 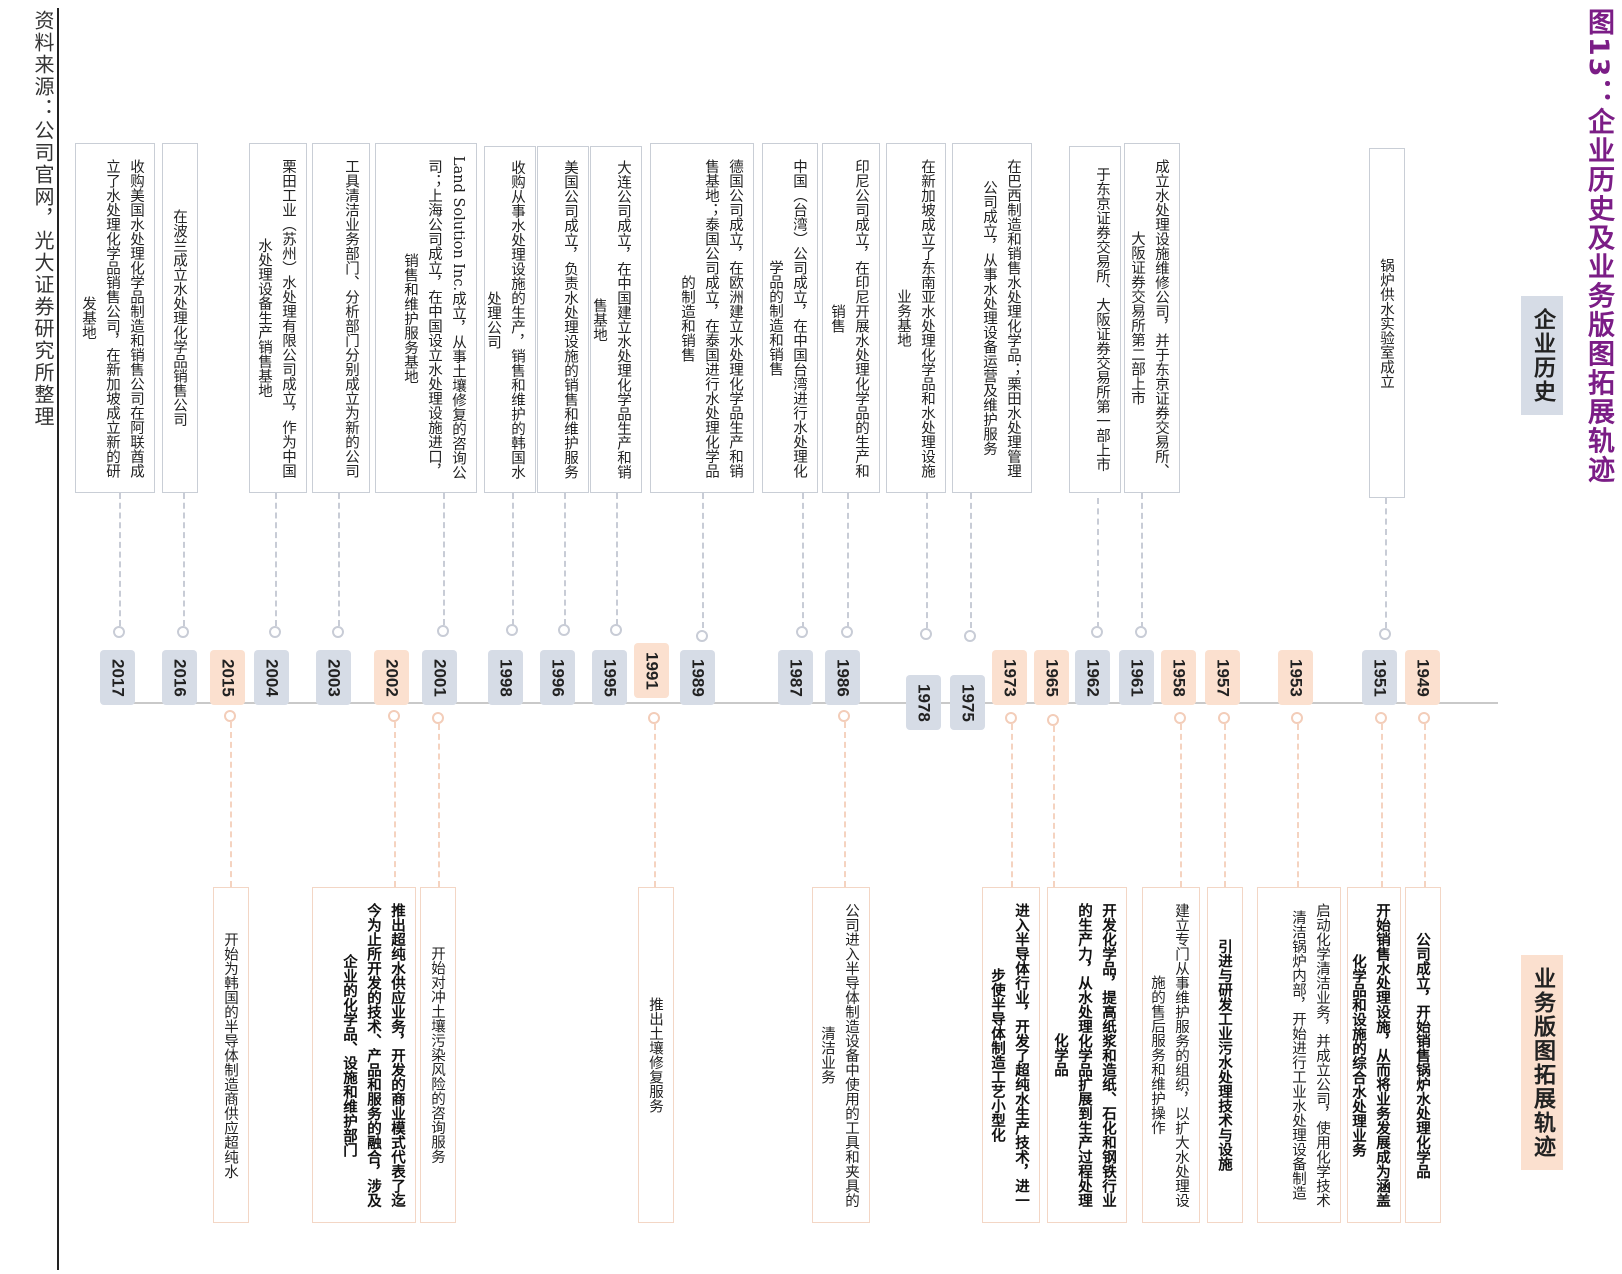 I want to click on figure-title: 图13：企业历史及业务版图拓展轨迹, so click(x=1598, y=246).